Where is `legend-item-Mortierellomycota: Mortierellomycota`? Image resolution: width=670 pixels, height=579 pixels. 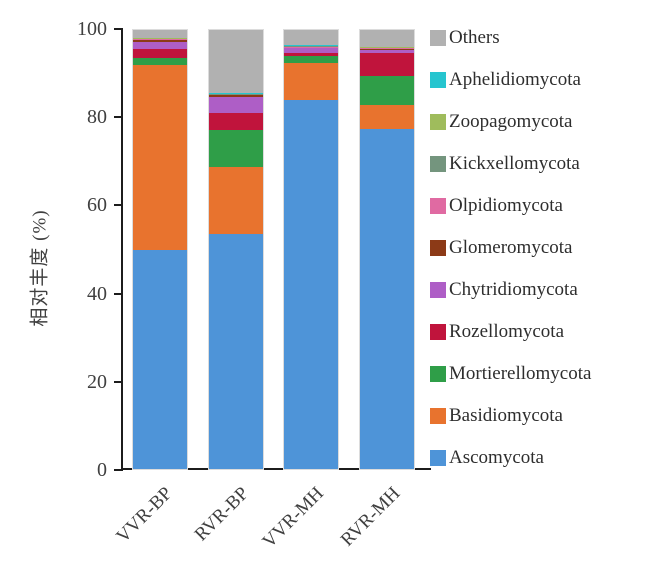
legend-item-Mortierellomycota: Mortierellomycota is located at coordinates (510, 374).